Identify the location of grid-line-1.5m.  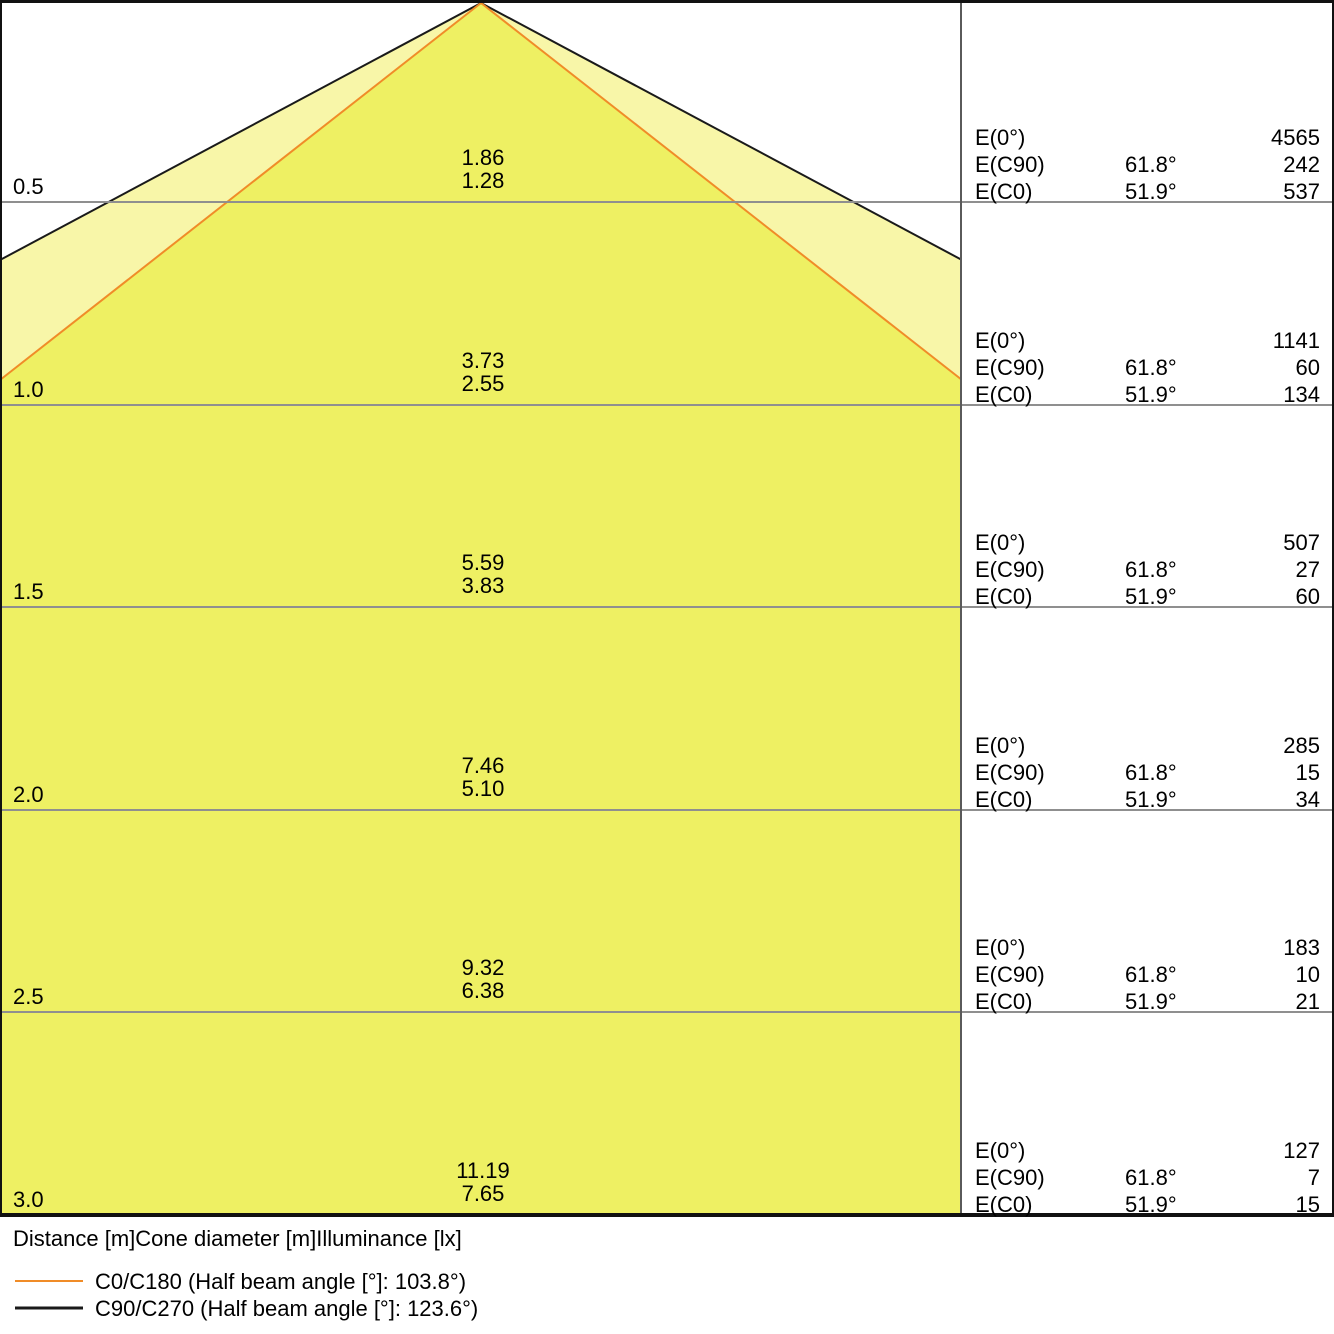
(667, 607).